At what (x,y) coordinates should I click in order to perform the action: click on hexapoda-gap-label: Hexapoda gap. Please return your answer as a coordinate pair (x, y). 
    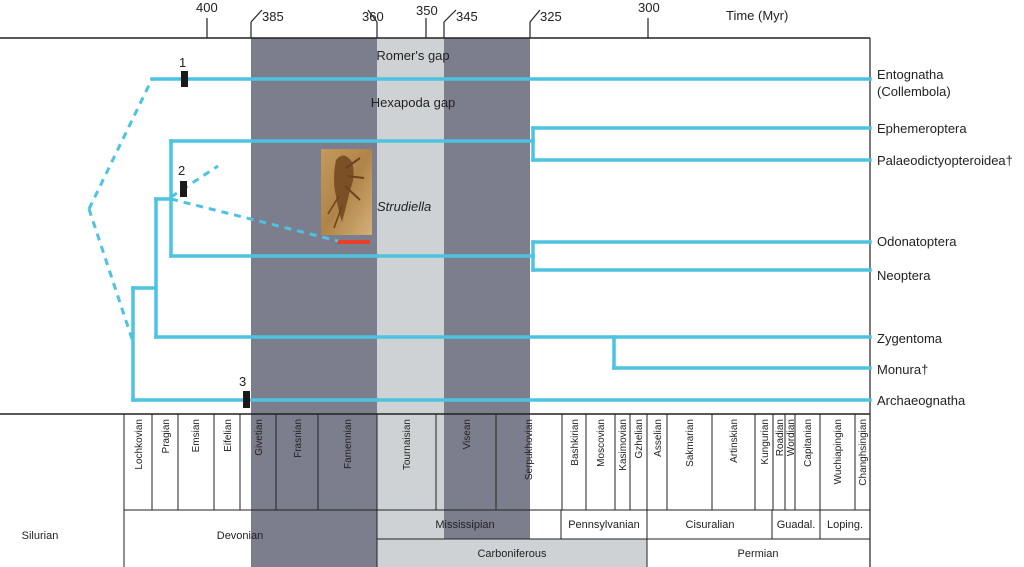
    Looking at the image, I should click on (413, 102).